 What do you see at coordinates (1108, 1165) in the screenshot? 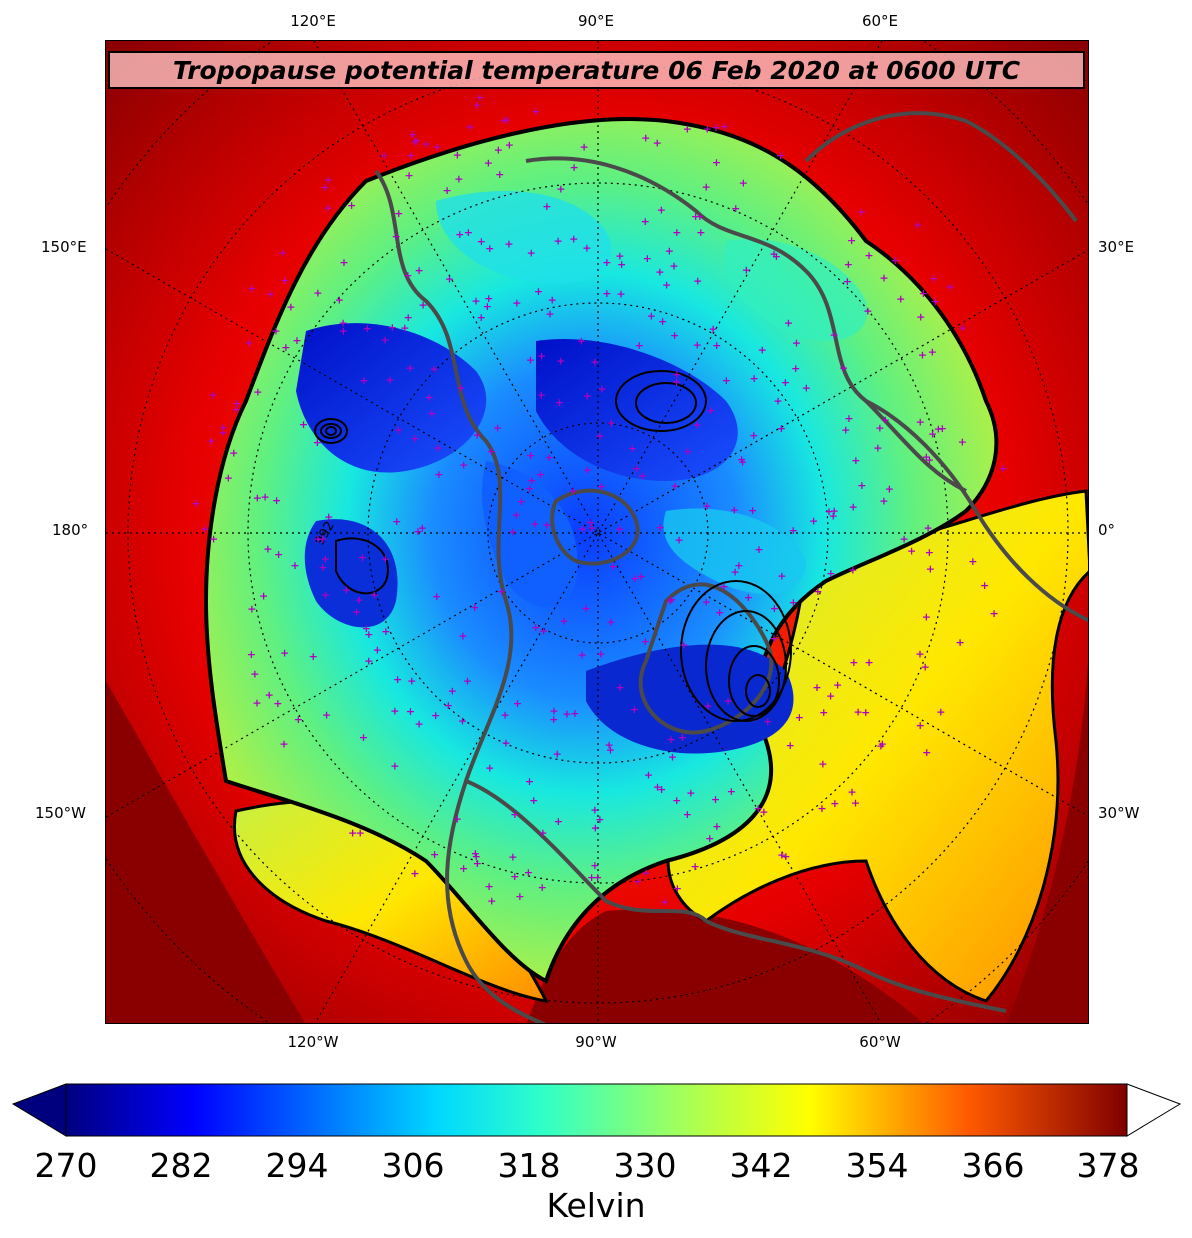
I see `colorbar-tick: 378` at bounding box center [1108, 1165].